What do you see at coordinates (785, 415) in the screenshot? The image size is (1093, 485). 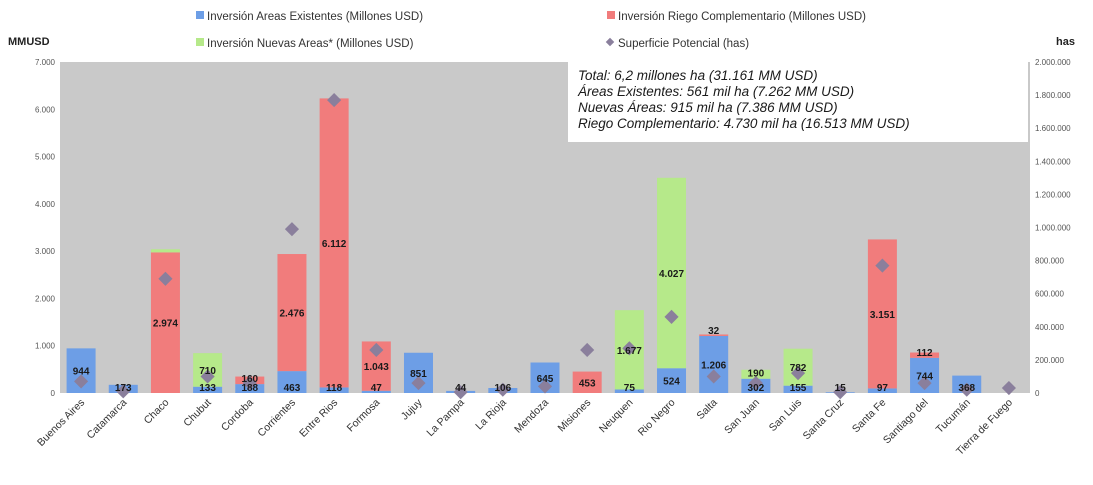 I see `category-label-san-luis: San Luis` at bounding box center [785, 415].